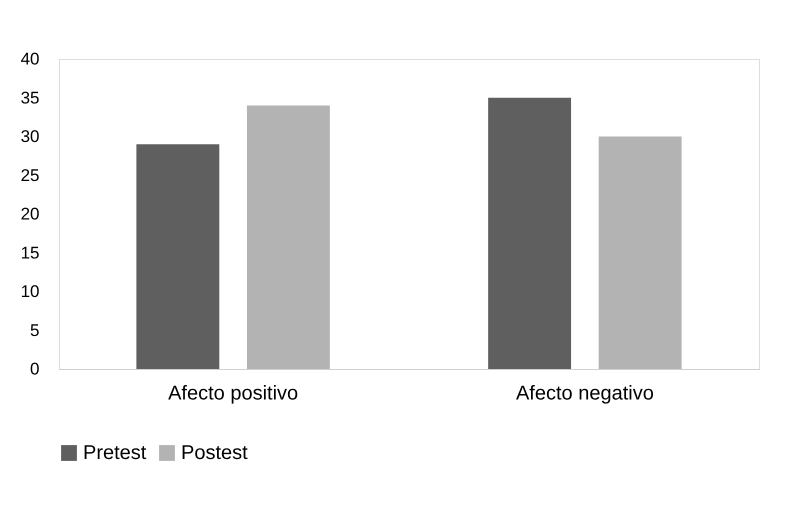 Image resolution: width=808 pixels, height=517 pixels. Describe the element at coordinates (30, 59) in the screenshot. I see `y-tick-label: 40` at that location.